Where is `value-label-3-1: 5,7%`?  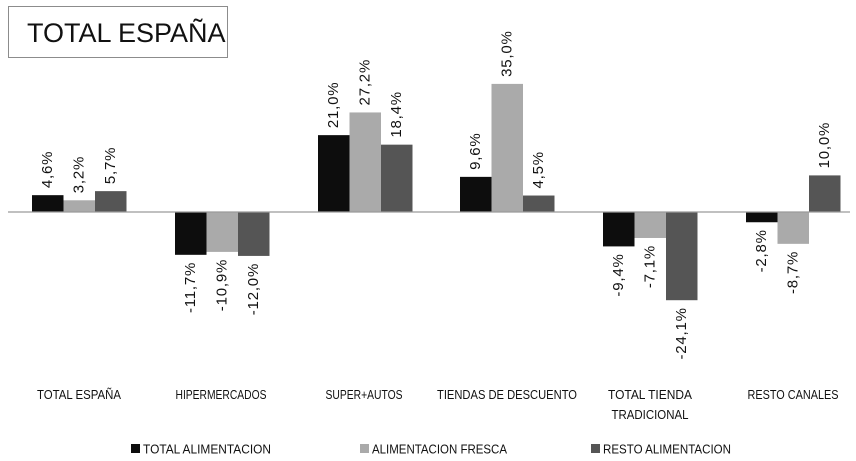
value-label-3-1: 5,7% is located at coordinates (110, 165).